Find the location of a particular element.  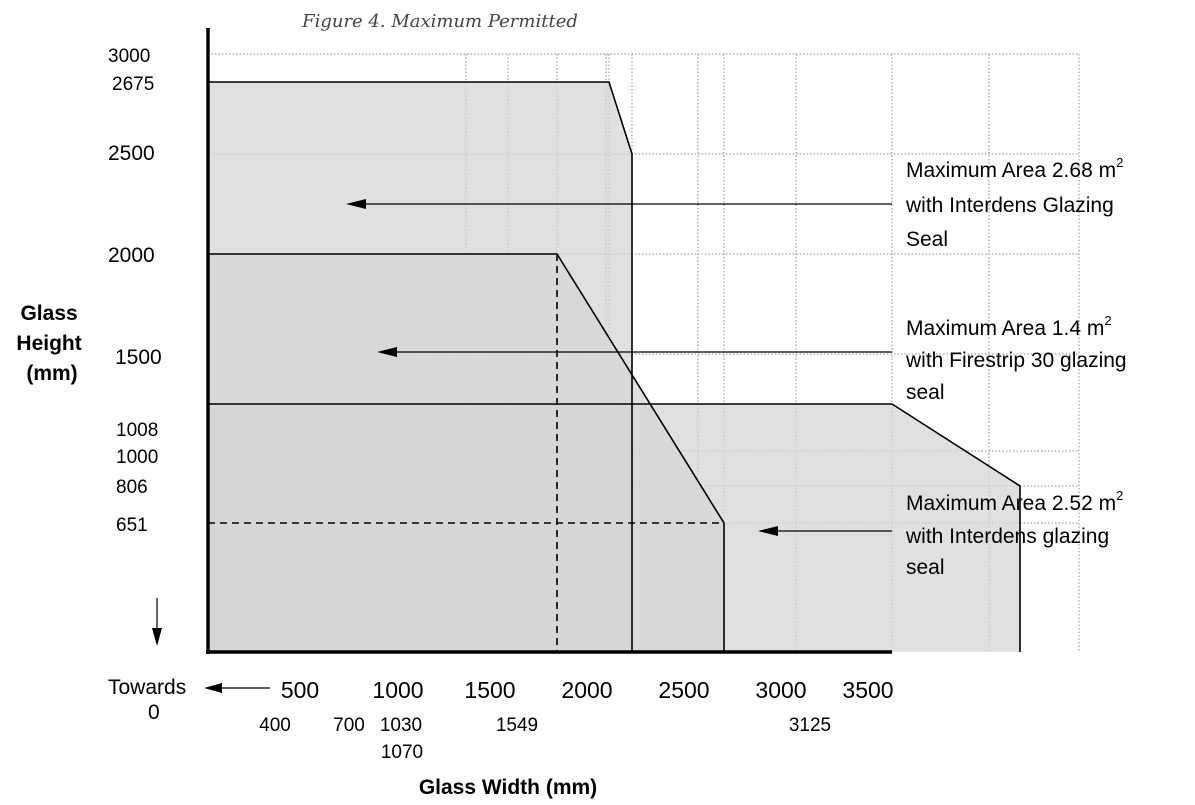

x-tick-label-minor: 3125 is located at coordinates (810, 725).